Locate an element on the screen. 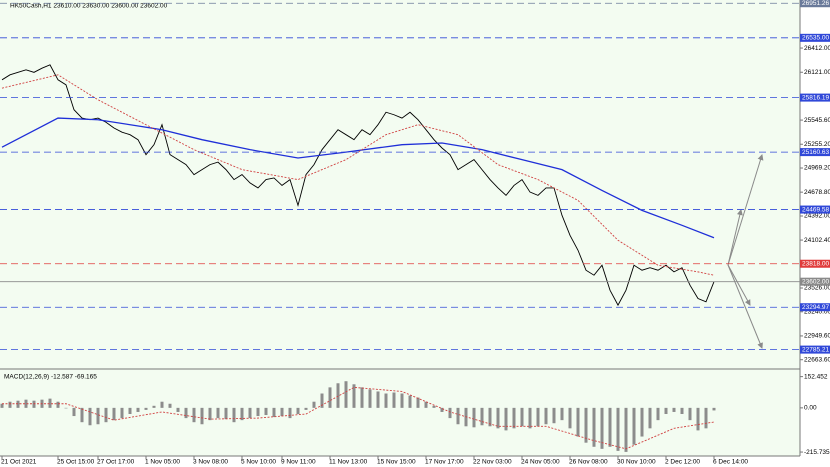 This screenshot has height=467, width=830. level-label: 22785.21 is located at coordinates (815, 349).